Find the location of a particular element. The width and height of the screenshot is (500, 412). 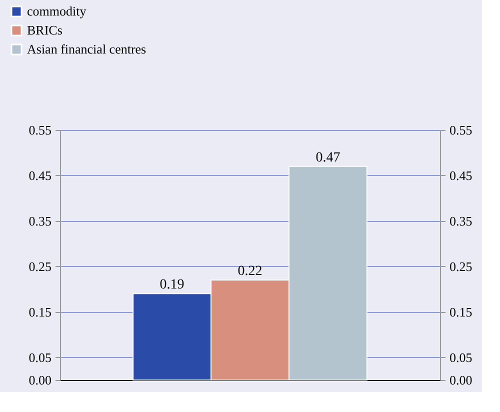

y2-tick-label: 0.45 is located at coordinates (461, 175).